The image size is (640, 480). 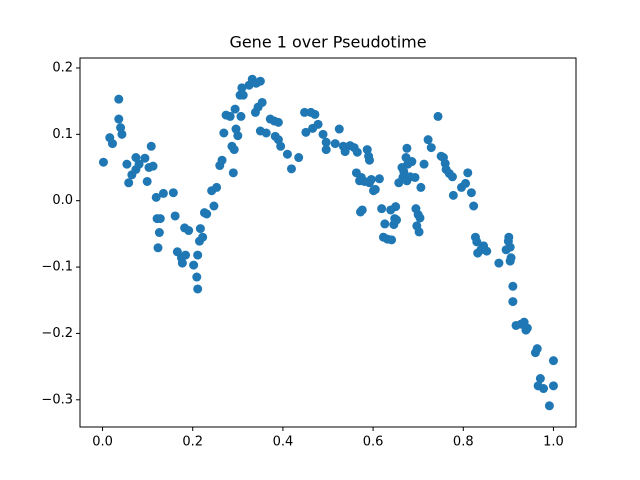 I want to click on x-tick-label: 0.2, so click(x=192, y=442).